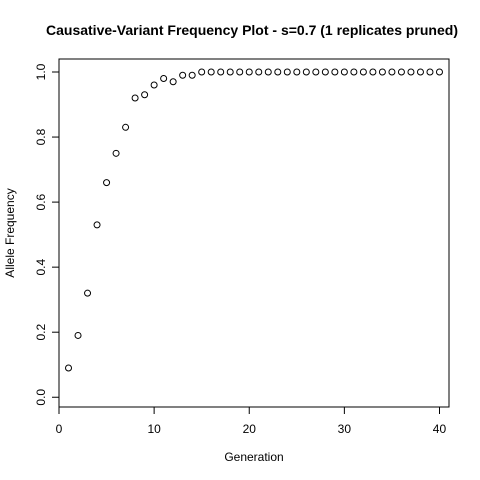  What do you see at coordinates (41, 201) in the screenshot?
I see `y-tick-label: 0.6` at bounding box center [41, 201].